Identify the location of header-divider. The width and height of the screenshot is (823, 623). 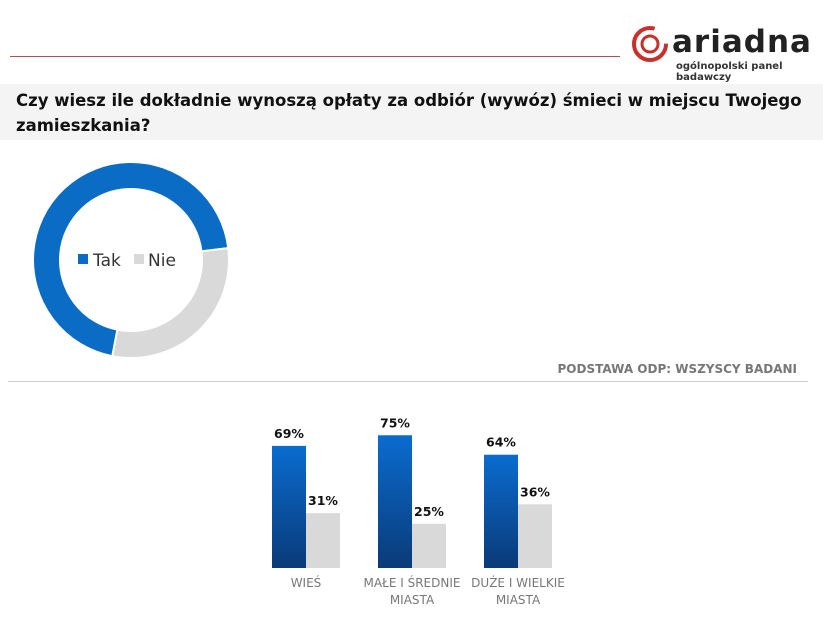
(315, 56).